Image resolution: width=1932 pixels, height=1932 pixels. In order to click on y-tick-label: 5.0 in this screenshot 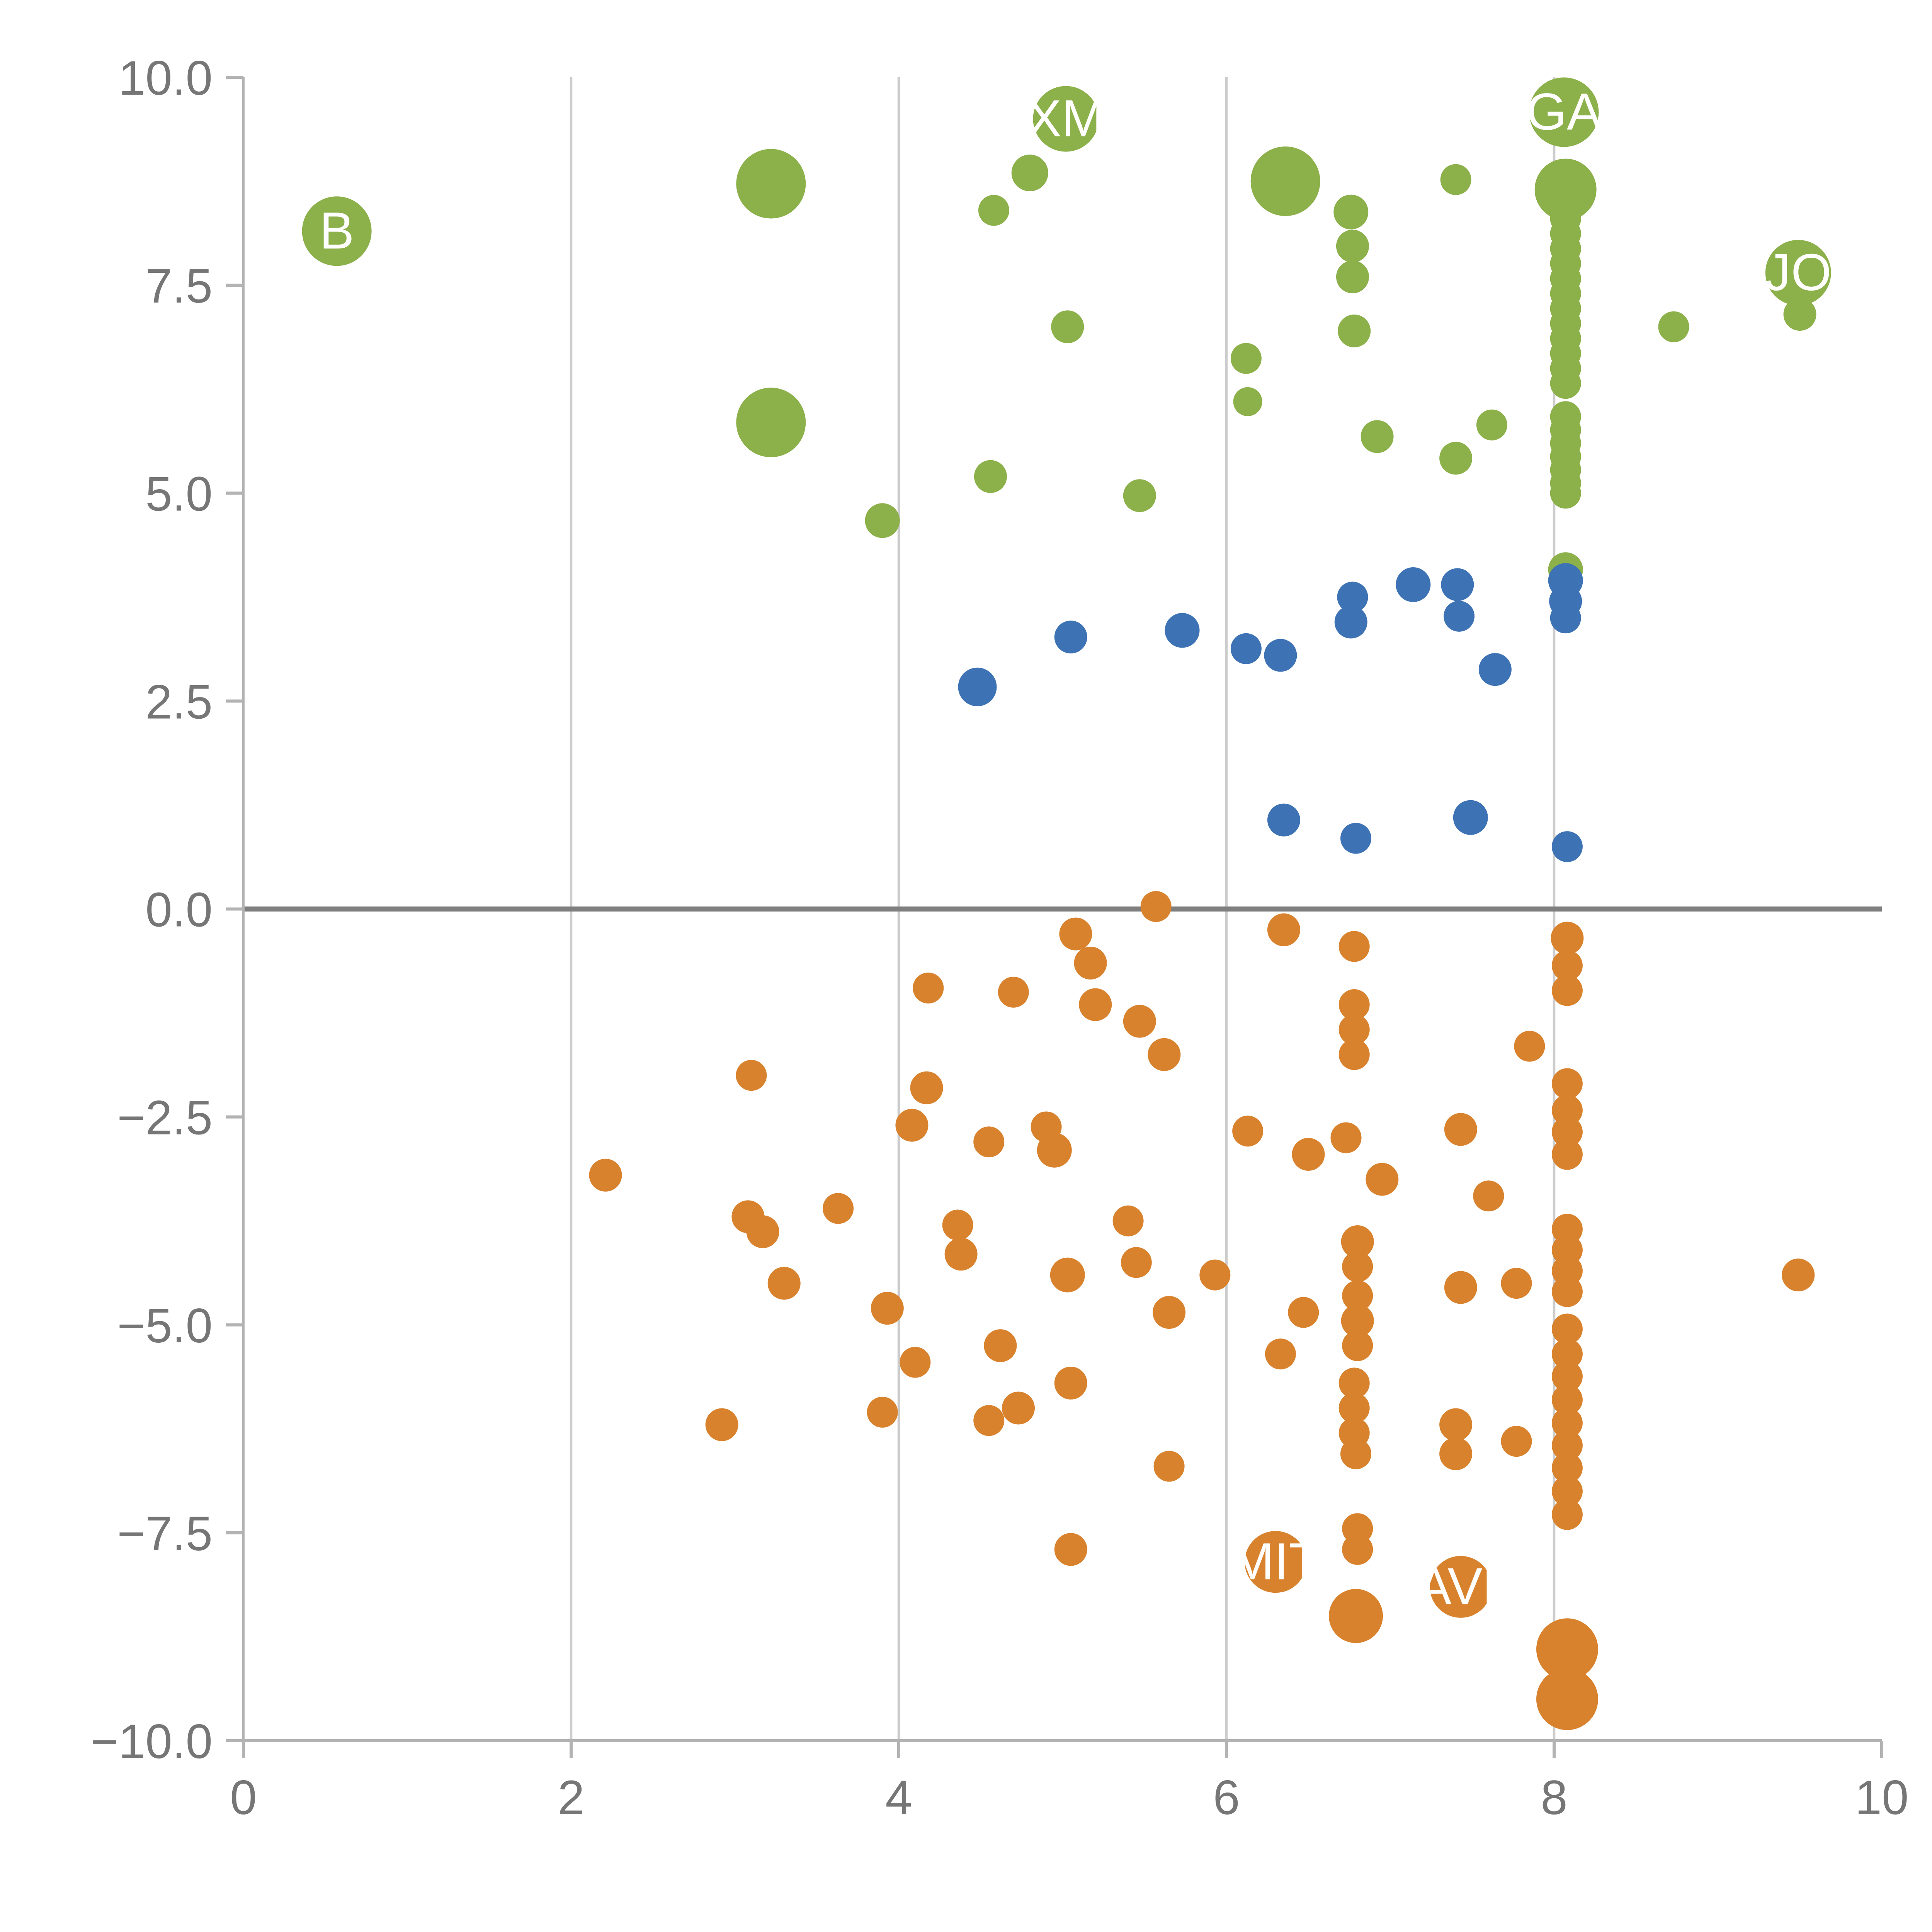, I will do `click(179, 494)`.